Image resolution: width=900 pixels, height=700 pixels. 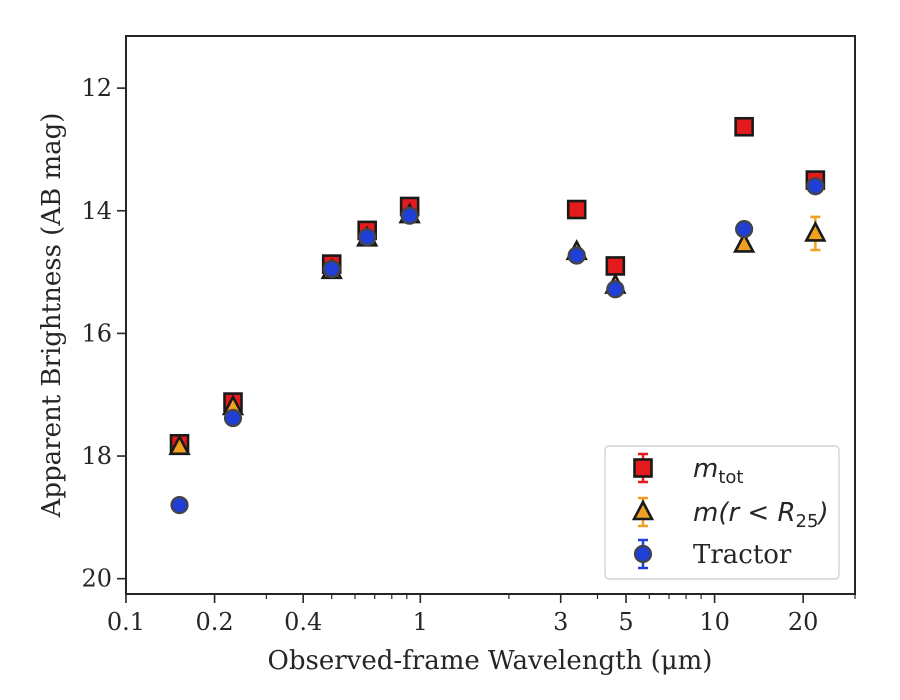 What do you see at coordinates (96, 211) in the screenshot?
I see `y-tick-label: 14` at bounding box center [96, 211].